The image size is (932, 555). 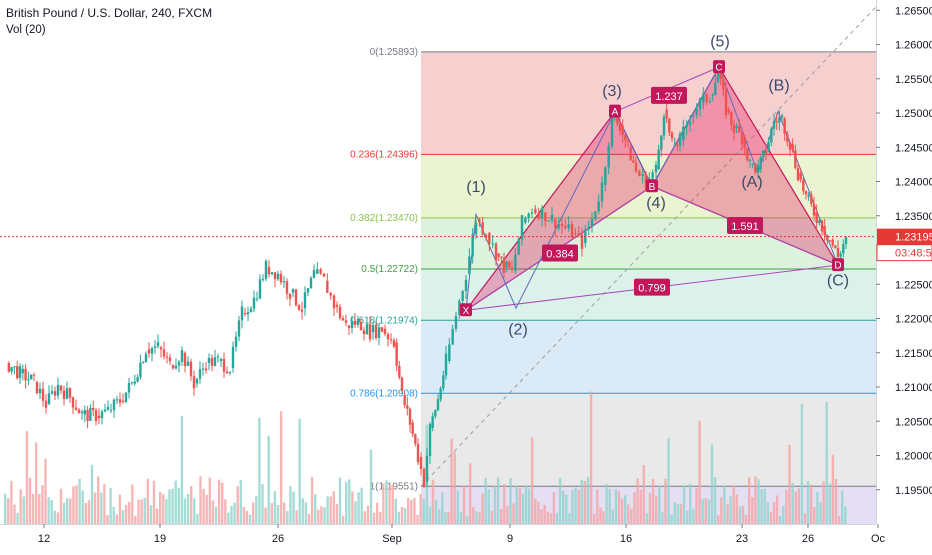 I want to click on time-tick-label: 12, so click(x=44, y=539).